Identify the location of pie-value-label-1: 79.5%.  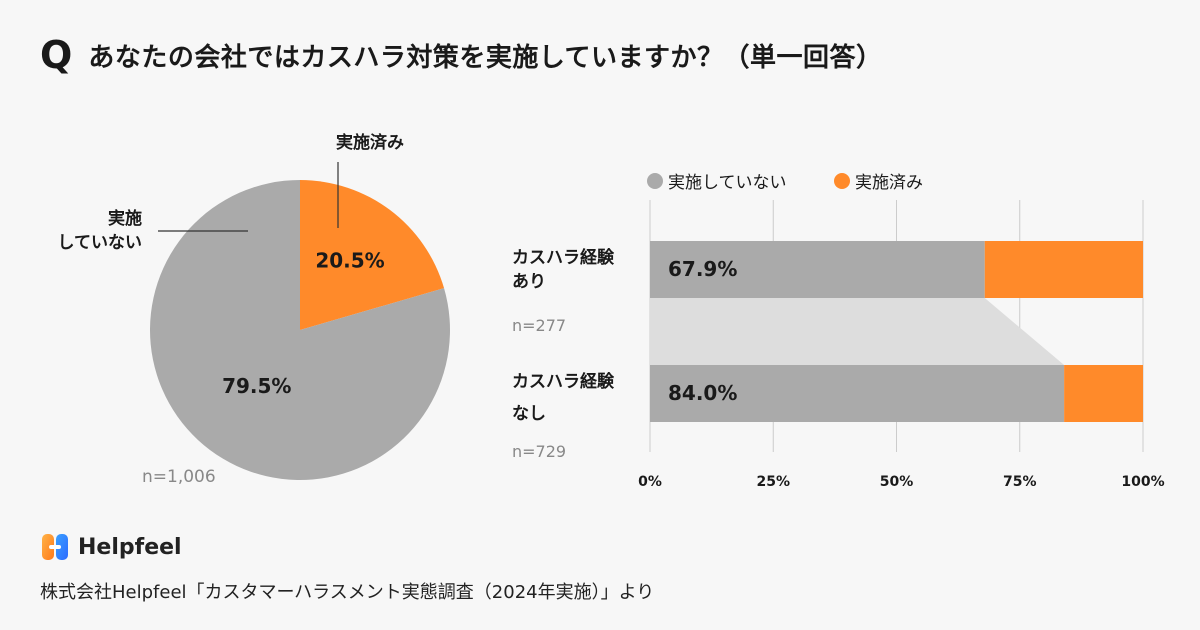
(256, 386).